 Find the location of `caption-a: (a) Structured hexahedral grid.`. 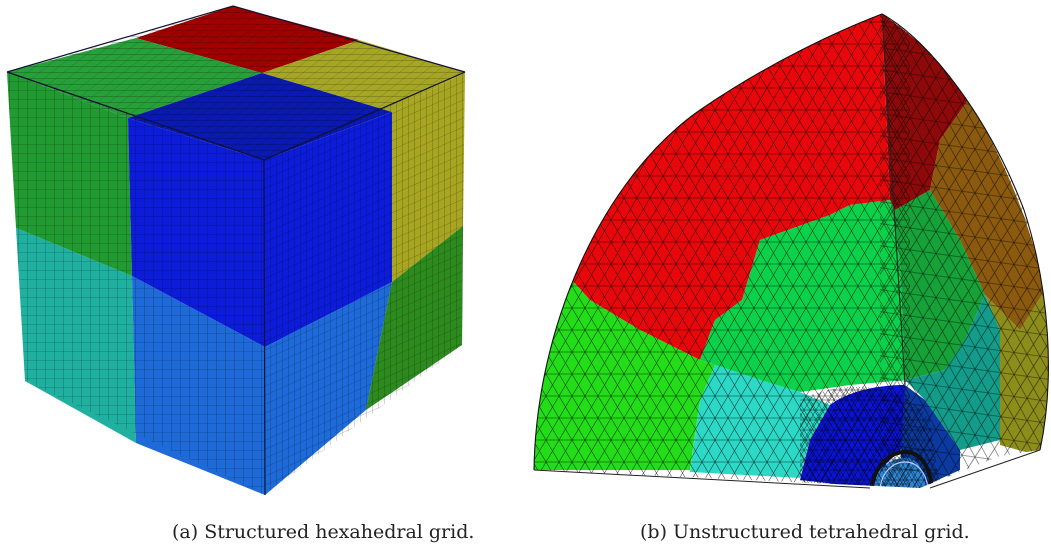

caption-a: (a) Structured hexahedral grid. is located at coordinates (323, 532).